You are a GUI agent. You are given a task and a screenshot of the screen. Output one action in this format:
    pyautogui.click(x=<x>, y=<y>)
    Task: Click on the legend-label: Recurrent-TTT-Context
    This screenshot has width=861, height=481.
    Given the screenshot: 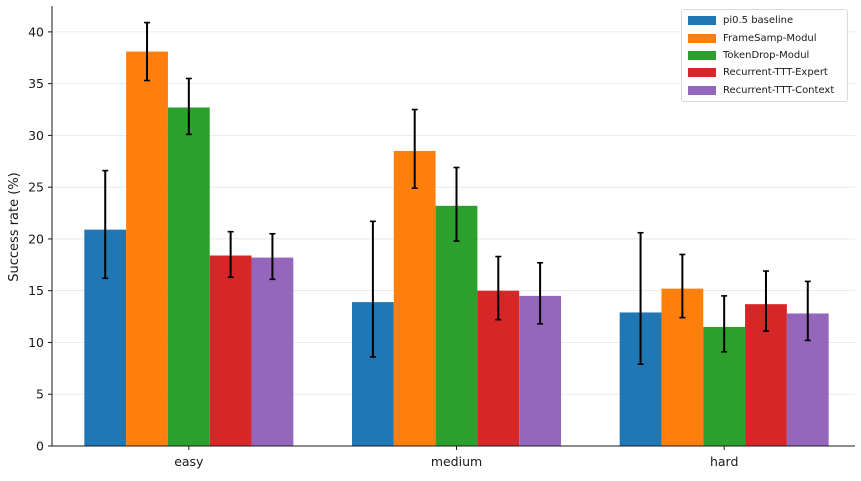 What is the action you would take?
    pyautogui.click(x=779, y=90)
    